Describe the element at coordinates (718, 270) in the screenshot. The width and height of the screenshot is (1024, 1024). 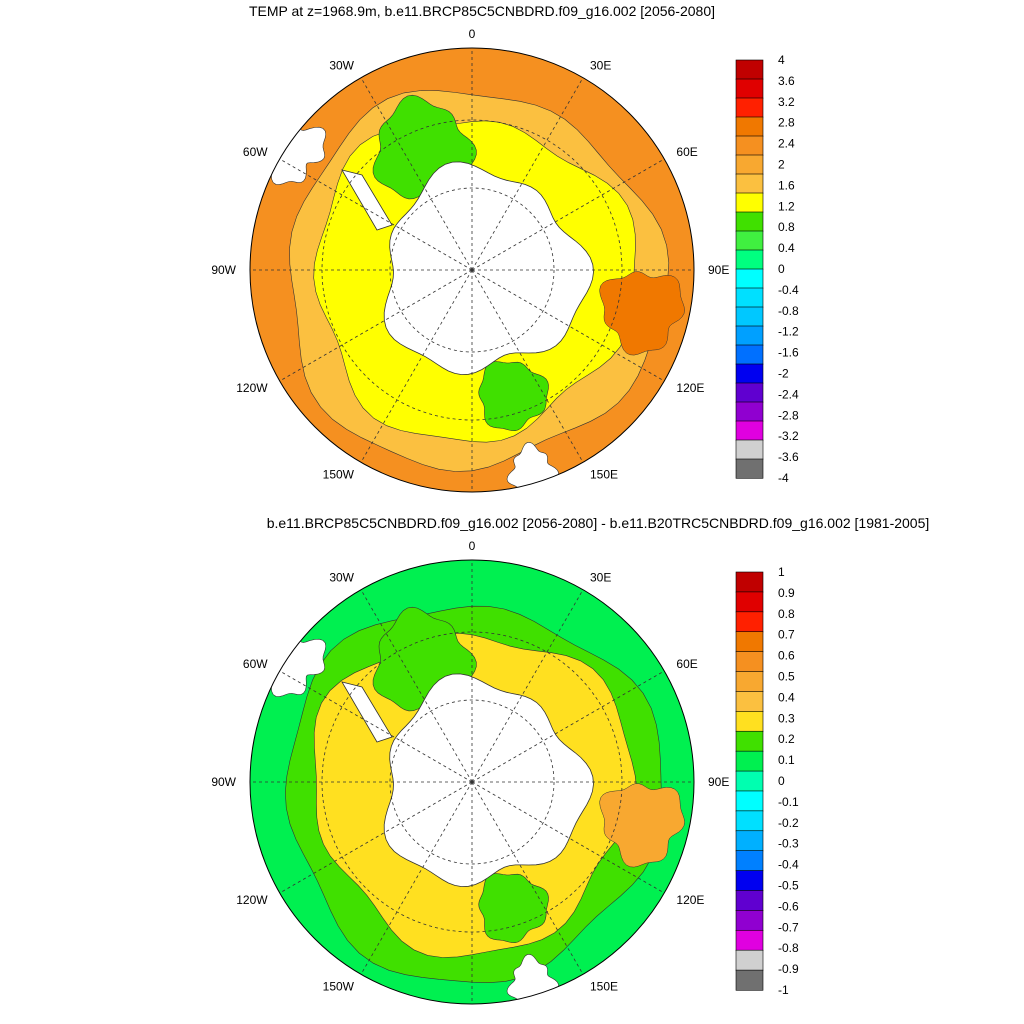
I see `longitude-label: 90E` at that location.